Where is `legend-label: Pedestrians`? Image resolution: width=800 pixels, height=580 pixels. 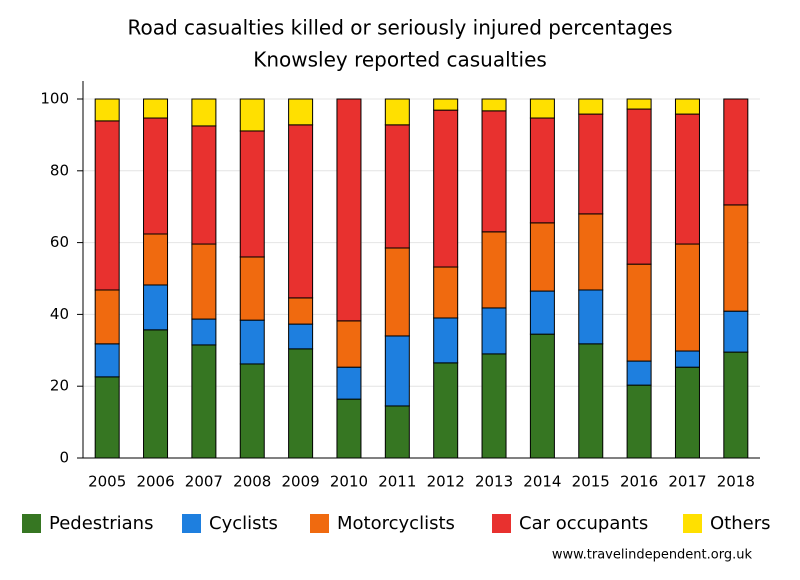
legend-label: Pedestrians is located at coordinates (101, 523).